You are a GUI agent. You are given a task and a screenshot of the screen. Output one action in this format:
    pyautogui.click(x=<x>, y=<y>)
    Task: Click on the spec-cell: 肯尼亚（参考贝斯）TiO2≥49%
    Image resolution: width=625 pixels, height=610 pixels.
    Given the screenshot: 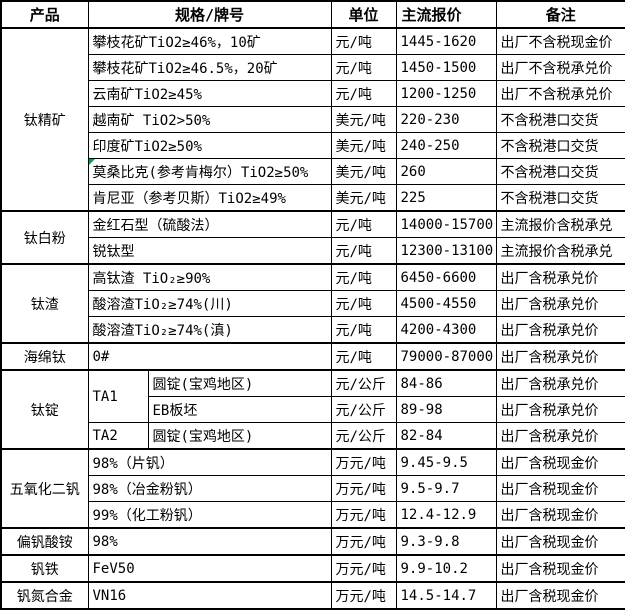 What is the action you would take?
    pyautogui.click(x=209, y=198)
    